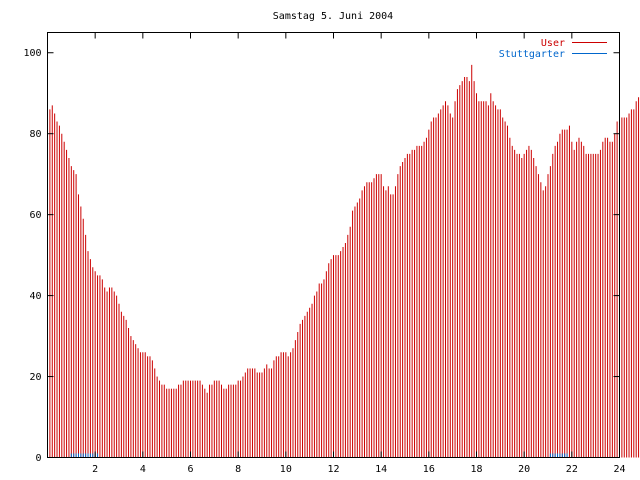 The image size is (640, 480). I want to click on legend-label-stuttgarter: Stuttgarter, so click(532, 54).